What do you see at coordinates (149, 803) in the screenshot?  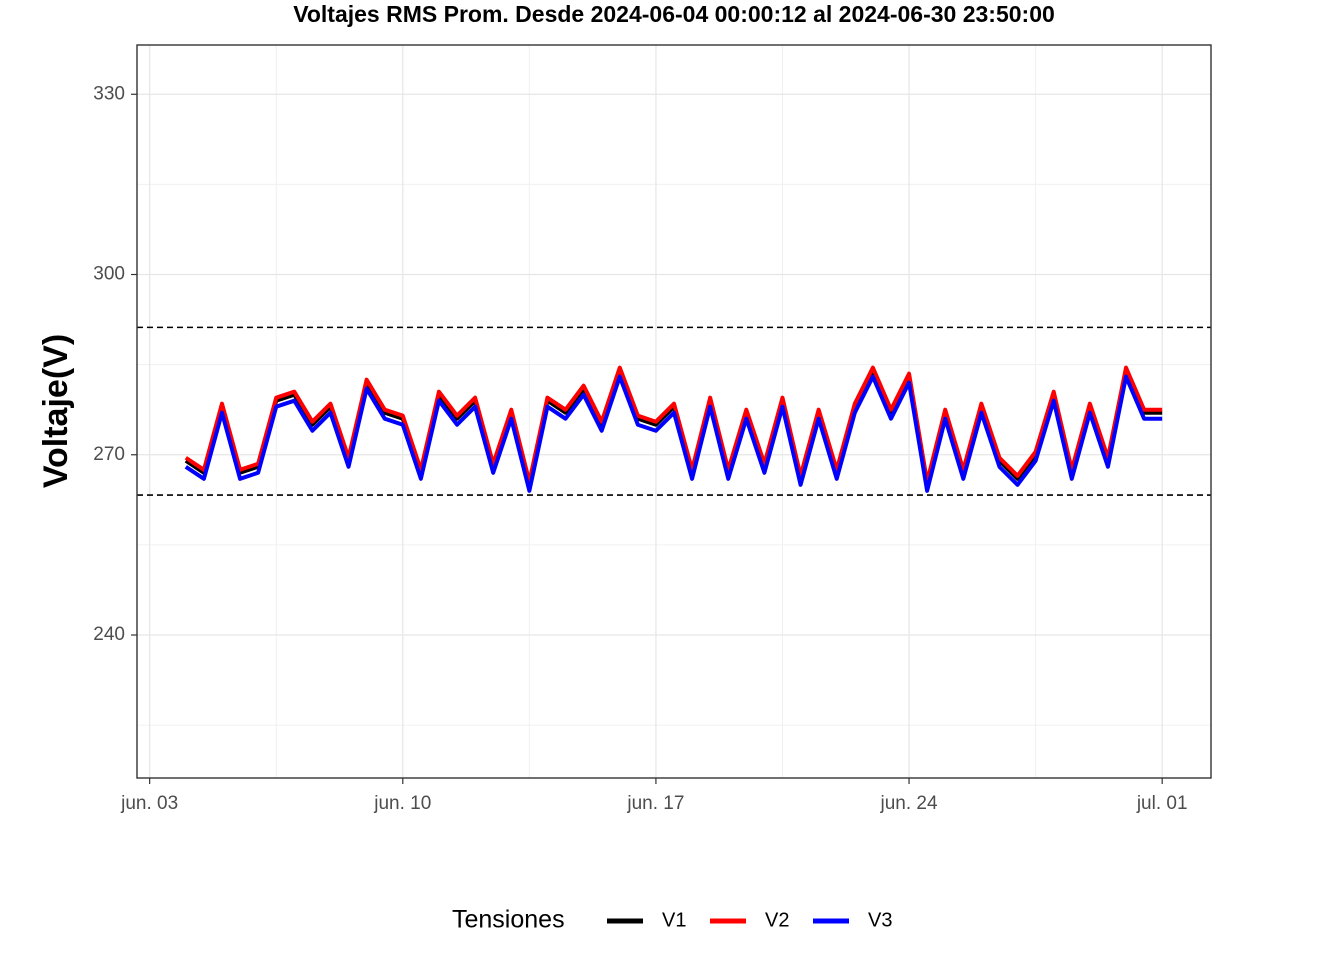 I see `x-tick-label: jun. 03` at bounding box center [149, 803].